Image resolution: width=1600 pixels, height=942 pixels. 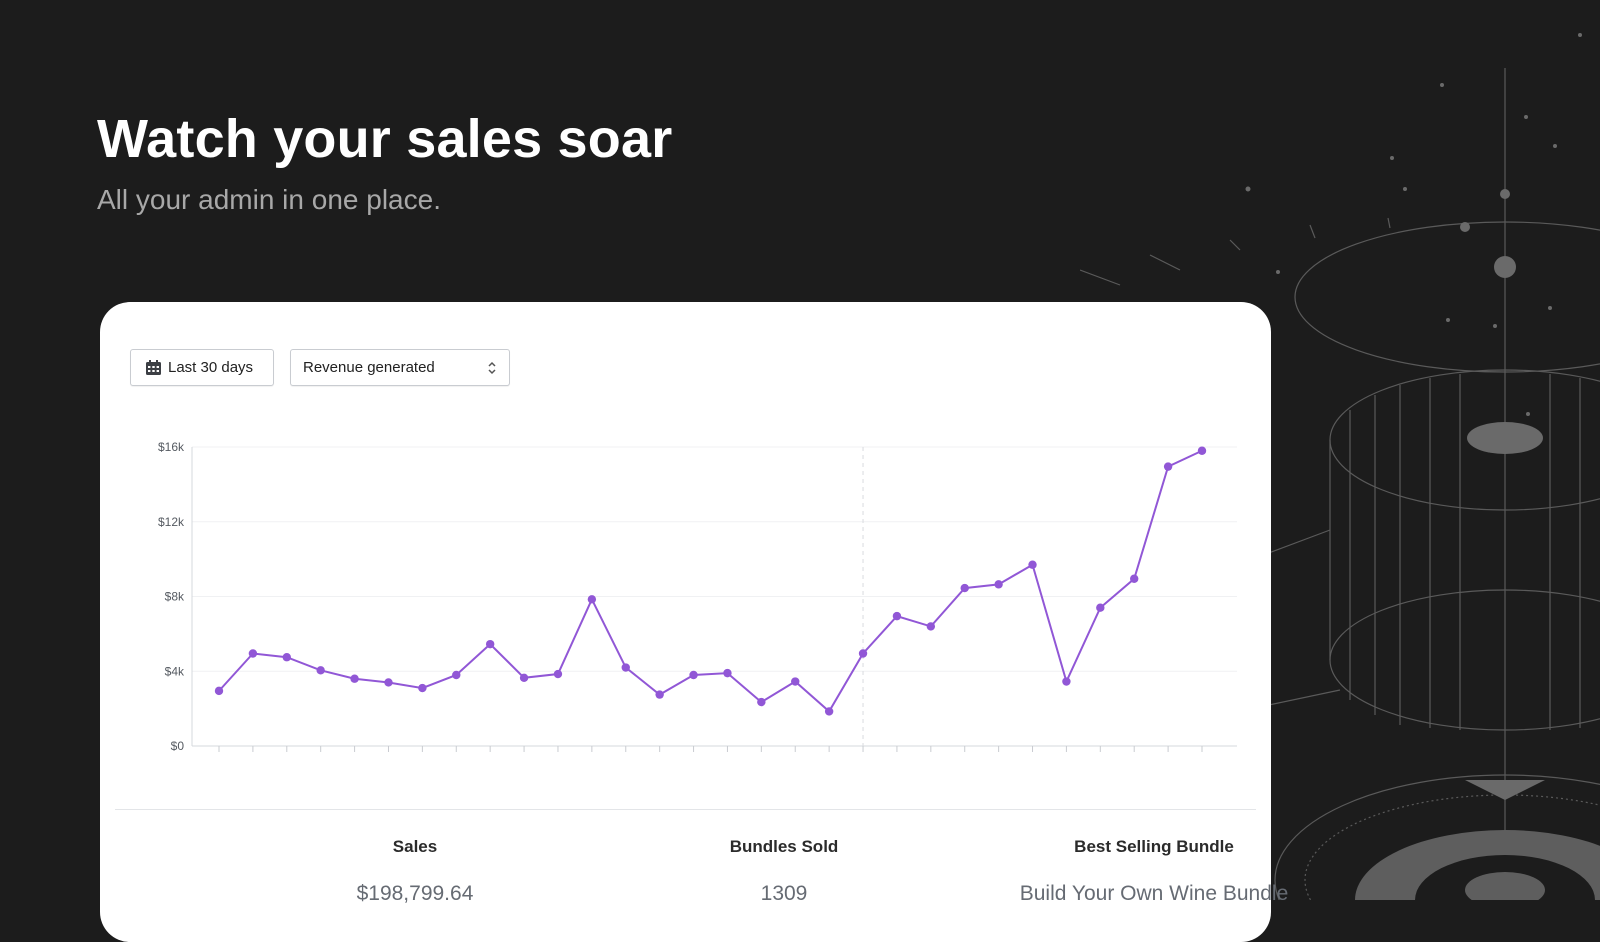 What do you see at coordinates (1154, 846) in the screenshot?
I see `stat-best-bundle-label: Best Selling Bundle` at bounding box center [1154, 846].